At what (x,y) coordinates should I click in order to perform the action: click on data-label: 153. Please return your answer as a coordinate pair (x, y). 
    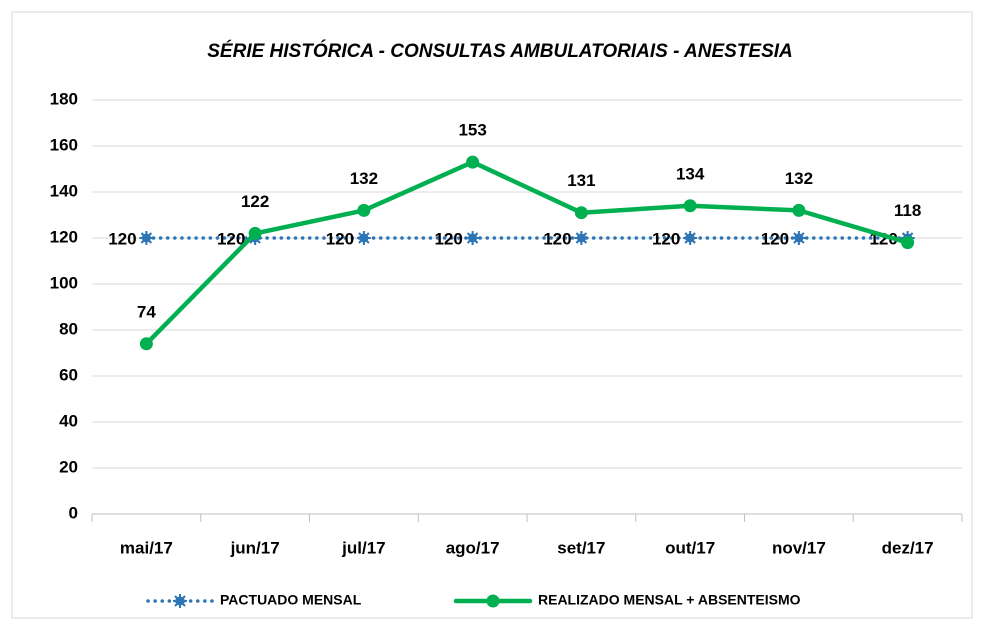
    Looking at the image, I should click on (472, 130).